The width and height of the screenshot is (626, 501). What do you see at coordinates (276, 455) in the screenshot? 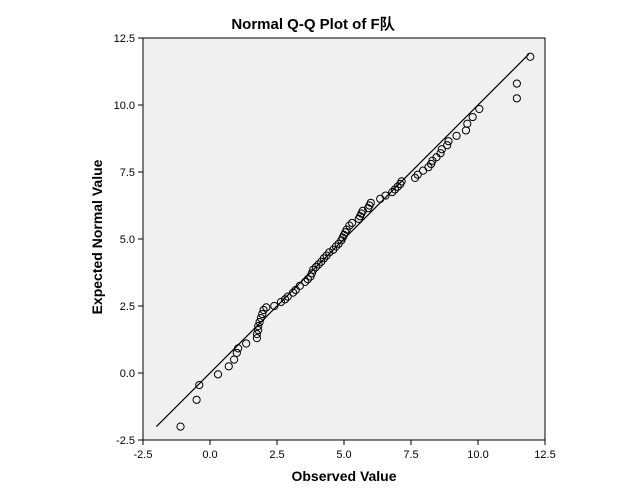
I see `x-tick-label: 2.5` at bounding box center [276, 455].